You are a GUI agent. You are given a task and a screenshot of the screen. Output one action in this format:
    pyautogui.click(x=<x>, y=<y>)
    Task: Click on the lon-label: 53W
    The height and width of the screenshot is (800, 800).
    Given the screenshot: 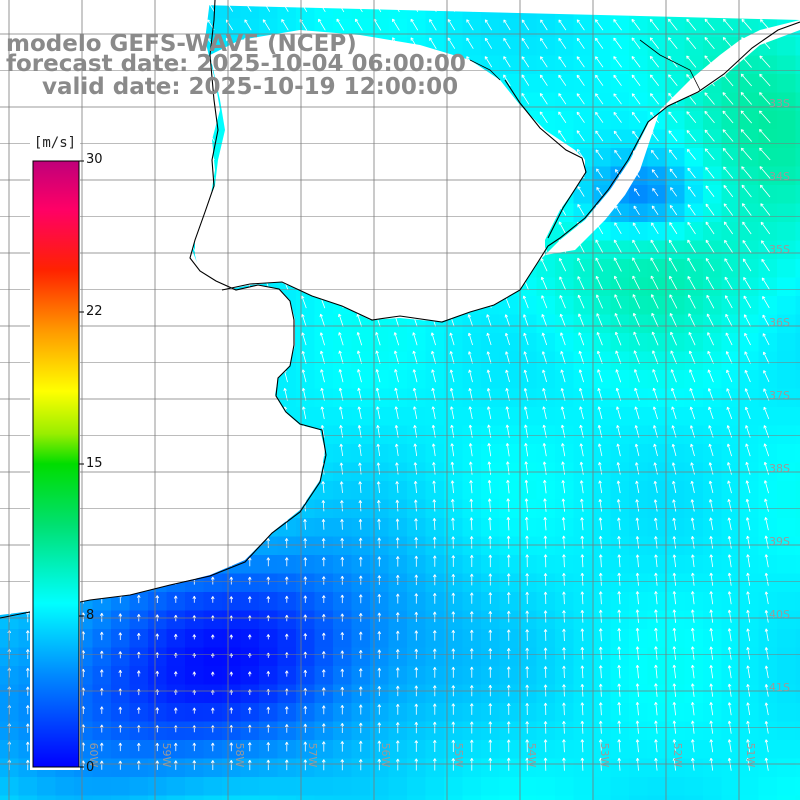 What is the action you would take?
    pyautogui.click(x=604, y=755)
    